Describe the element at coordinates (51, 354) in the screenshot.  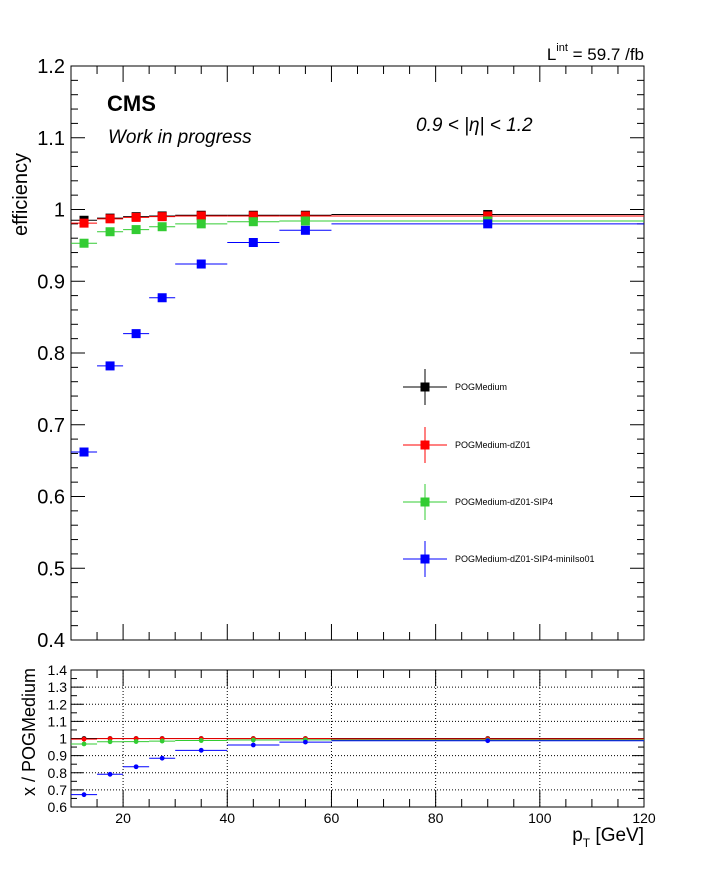
I see `main-ytick-label: 0.8` at that location.